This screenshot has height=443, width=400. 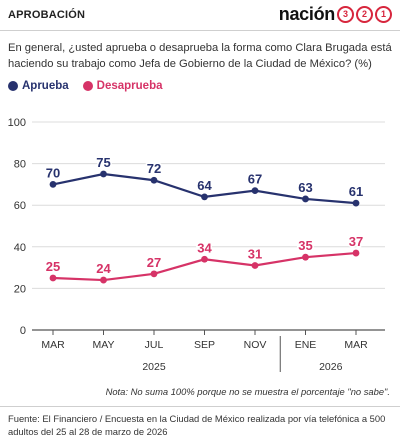 What do you see at coordinates (13, 86) in the screenshot?
I see `legend-dot-aprueba` at bounding box center [13, 86].